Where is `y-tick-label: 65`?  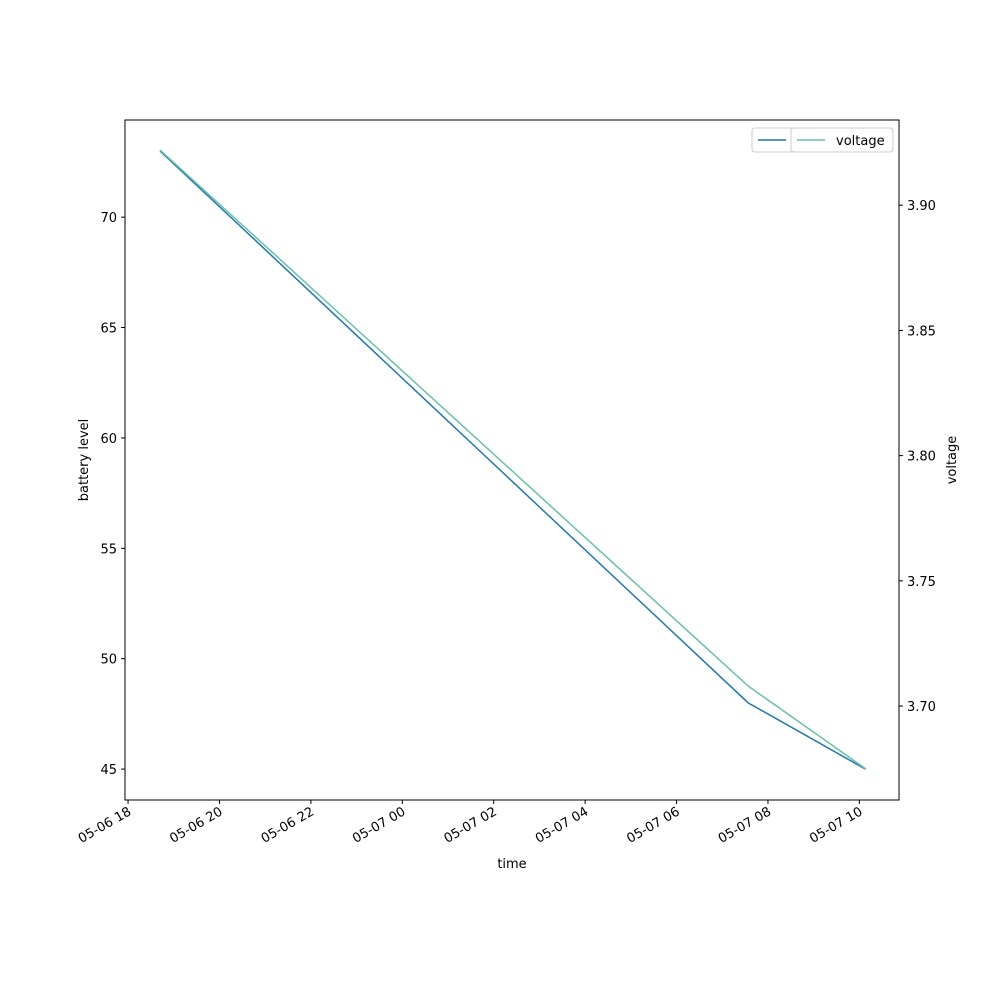 y-tick-label: 65 is located at coordinates (108, 329).